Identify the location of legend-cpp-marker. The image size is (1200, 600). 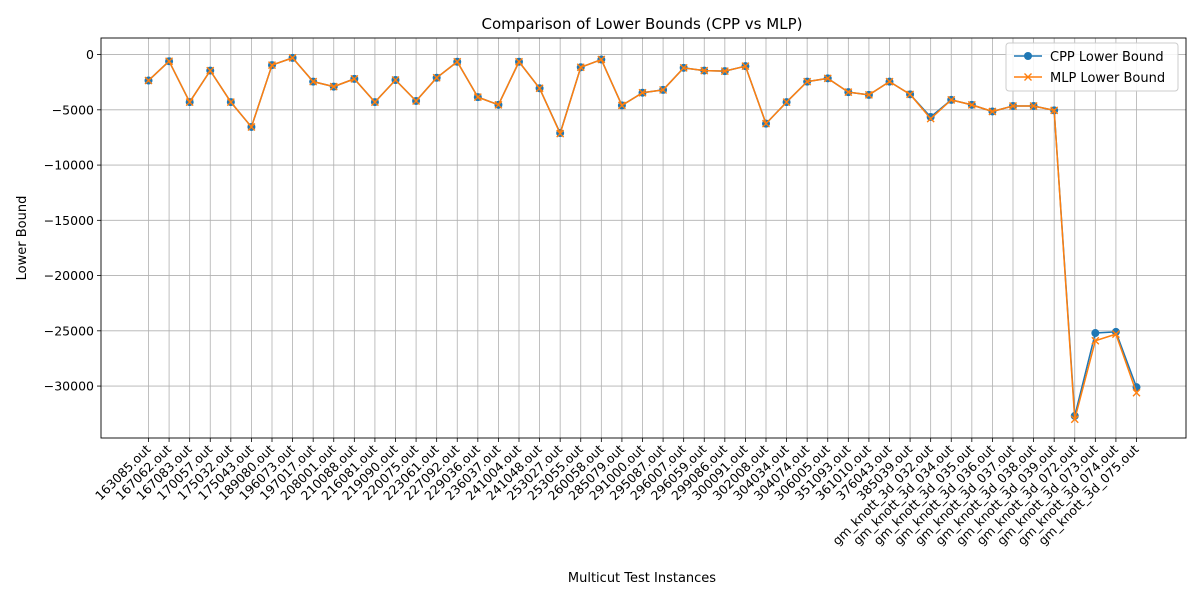
(1028, 56).